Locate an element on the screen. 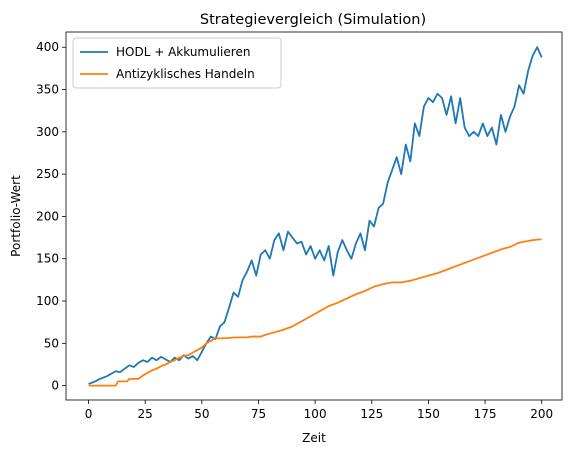 This screenshot has height=455, width=571. y-tick-label: 300 is located at coordinates (47, 132).